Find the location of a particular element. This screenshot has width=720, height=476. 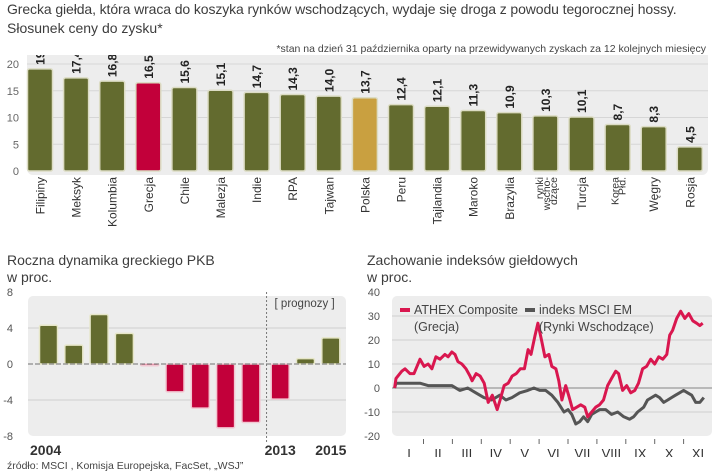

y-tick-label: 40 is located at coordinates (374, 293).